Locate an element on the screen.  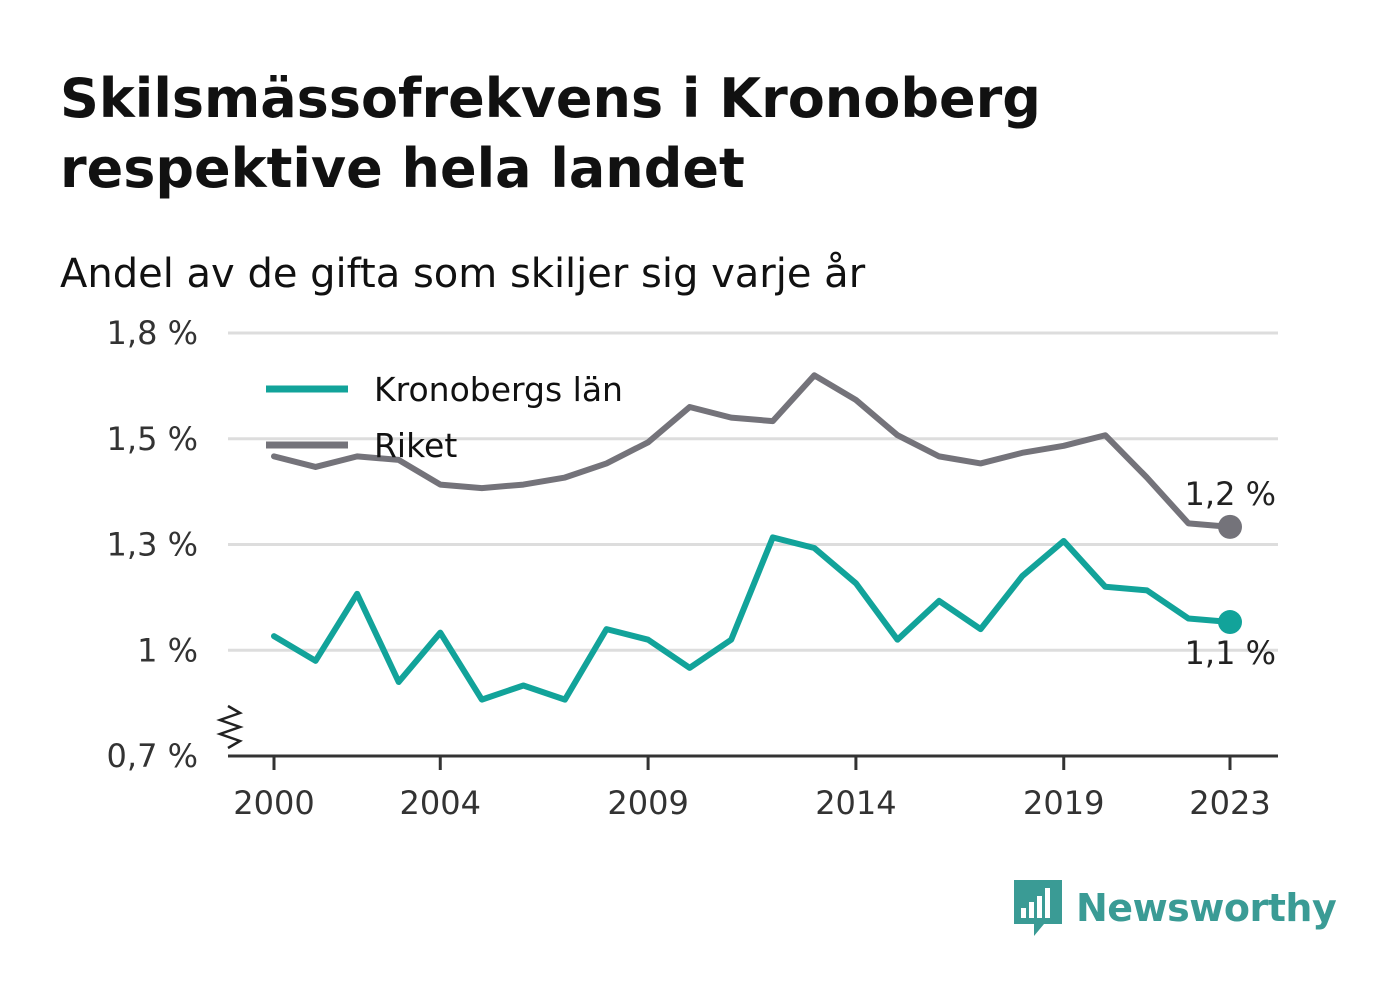
end-label-riket: 1,2 % is located at coordinates (1230, 494).